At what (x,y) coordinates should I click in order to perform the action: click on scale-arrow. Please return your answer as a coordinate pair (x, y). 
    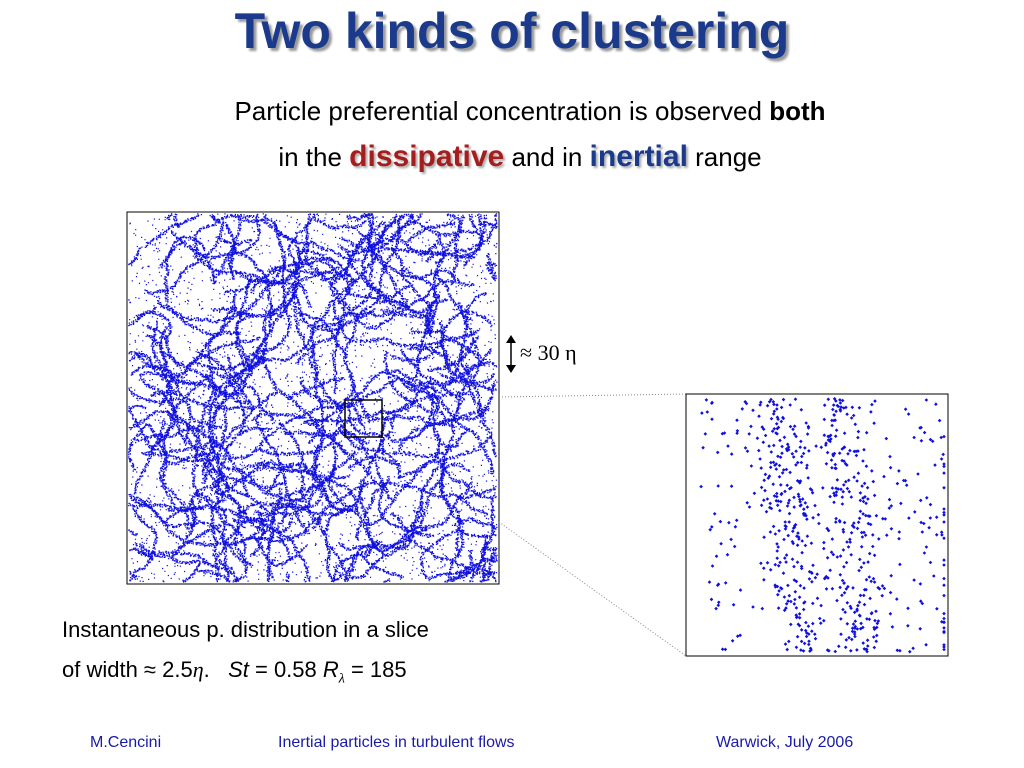
    Looking at the image, I should click on (511, 354).